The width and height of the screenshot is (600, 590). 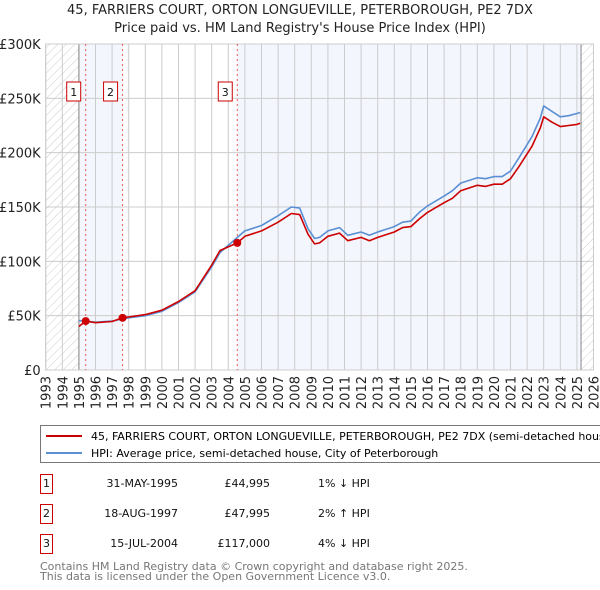 What do you see at coordinates (46, 514) in the screenshot?
I see `transaction-marker: 2` at bounding box center [46, 514].